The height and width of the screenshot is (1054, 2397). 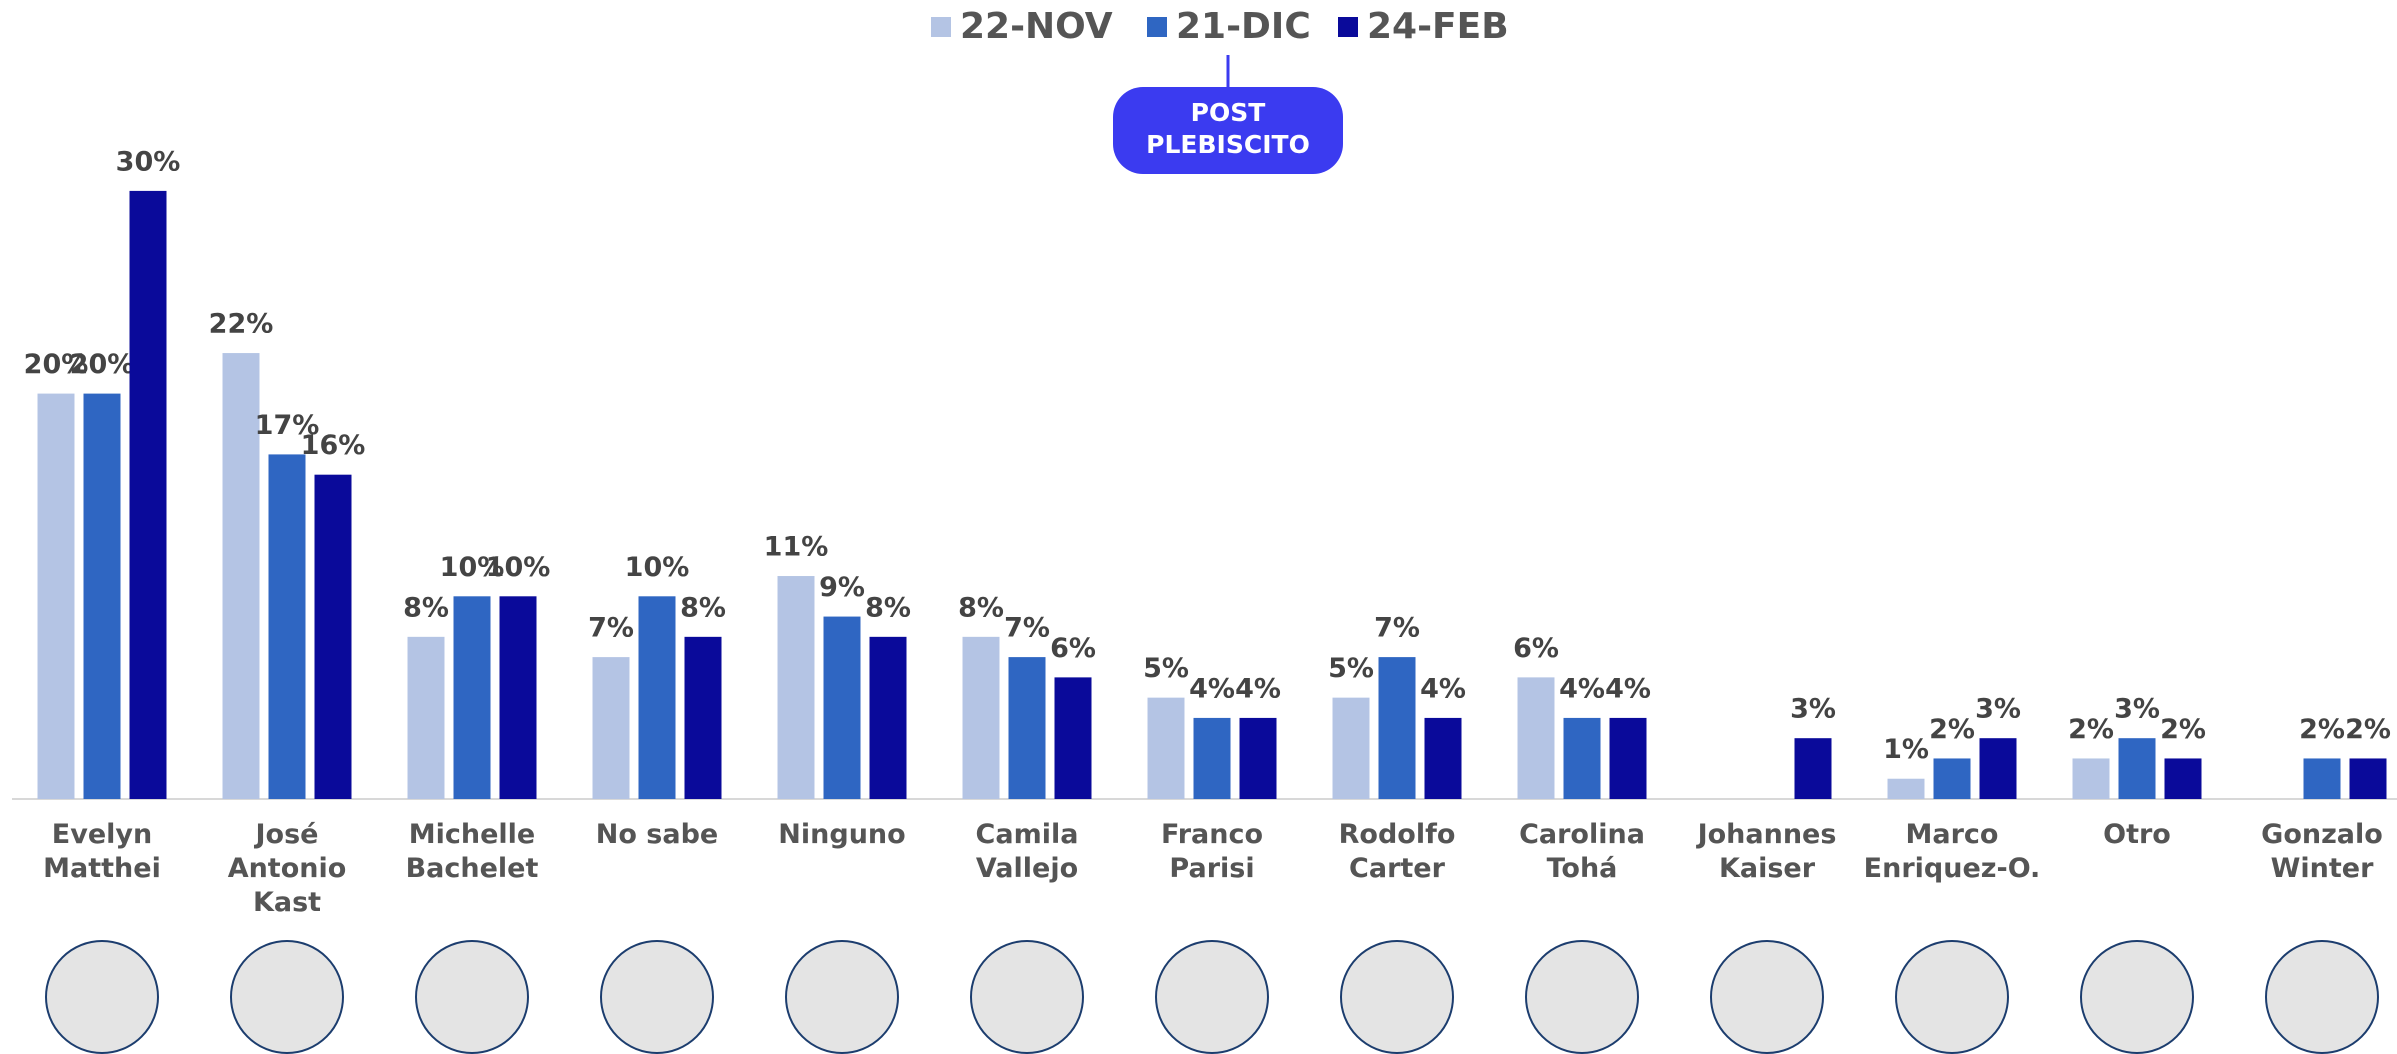 I want to click on legend-label: 22-NOV, so click(x=1036, y=26).